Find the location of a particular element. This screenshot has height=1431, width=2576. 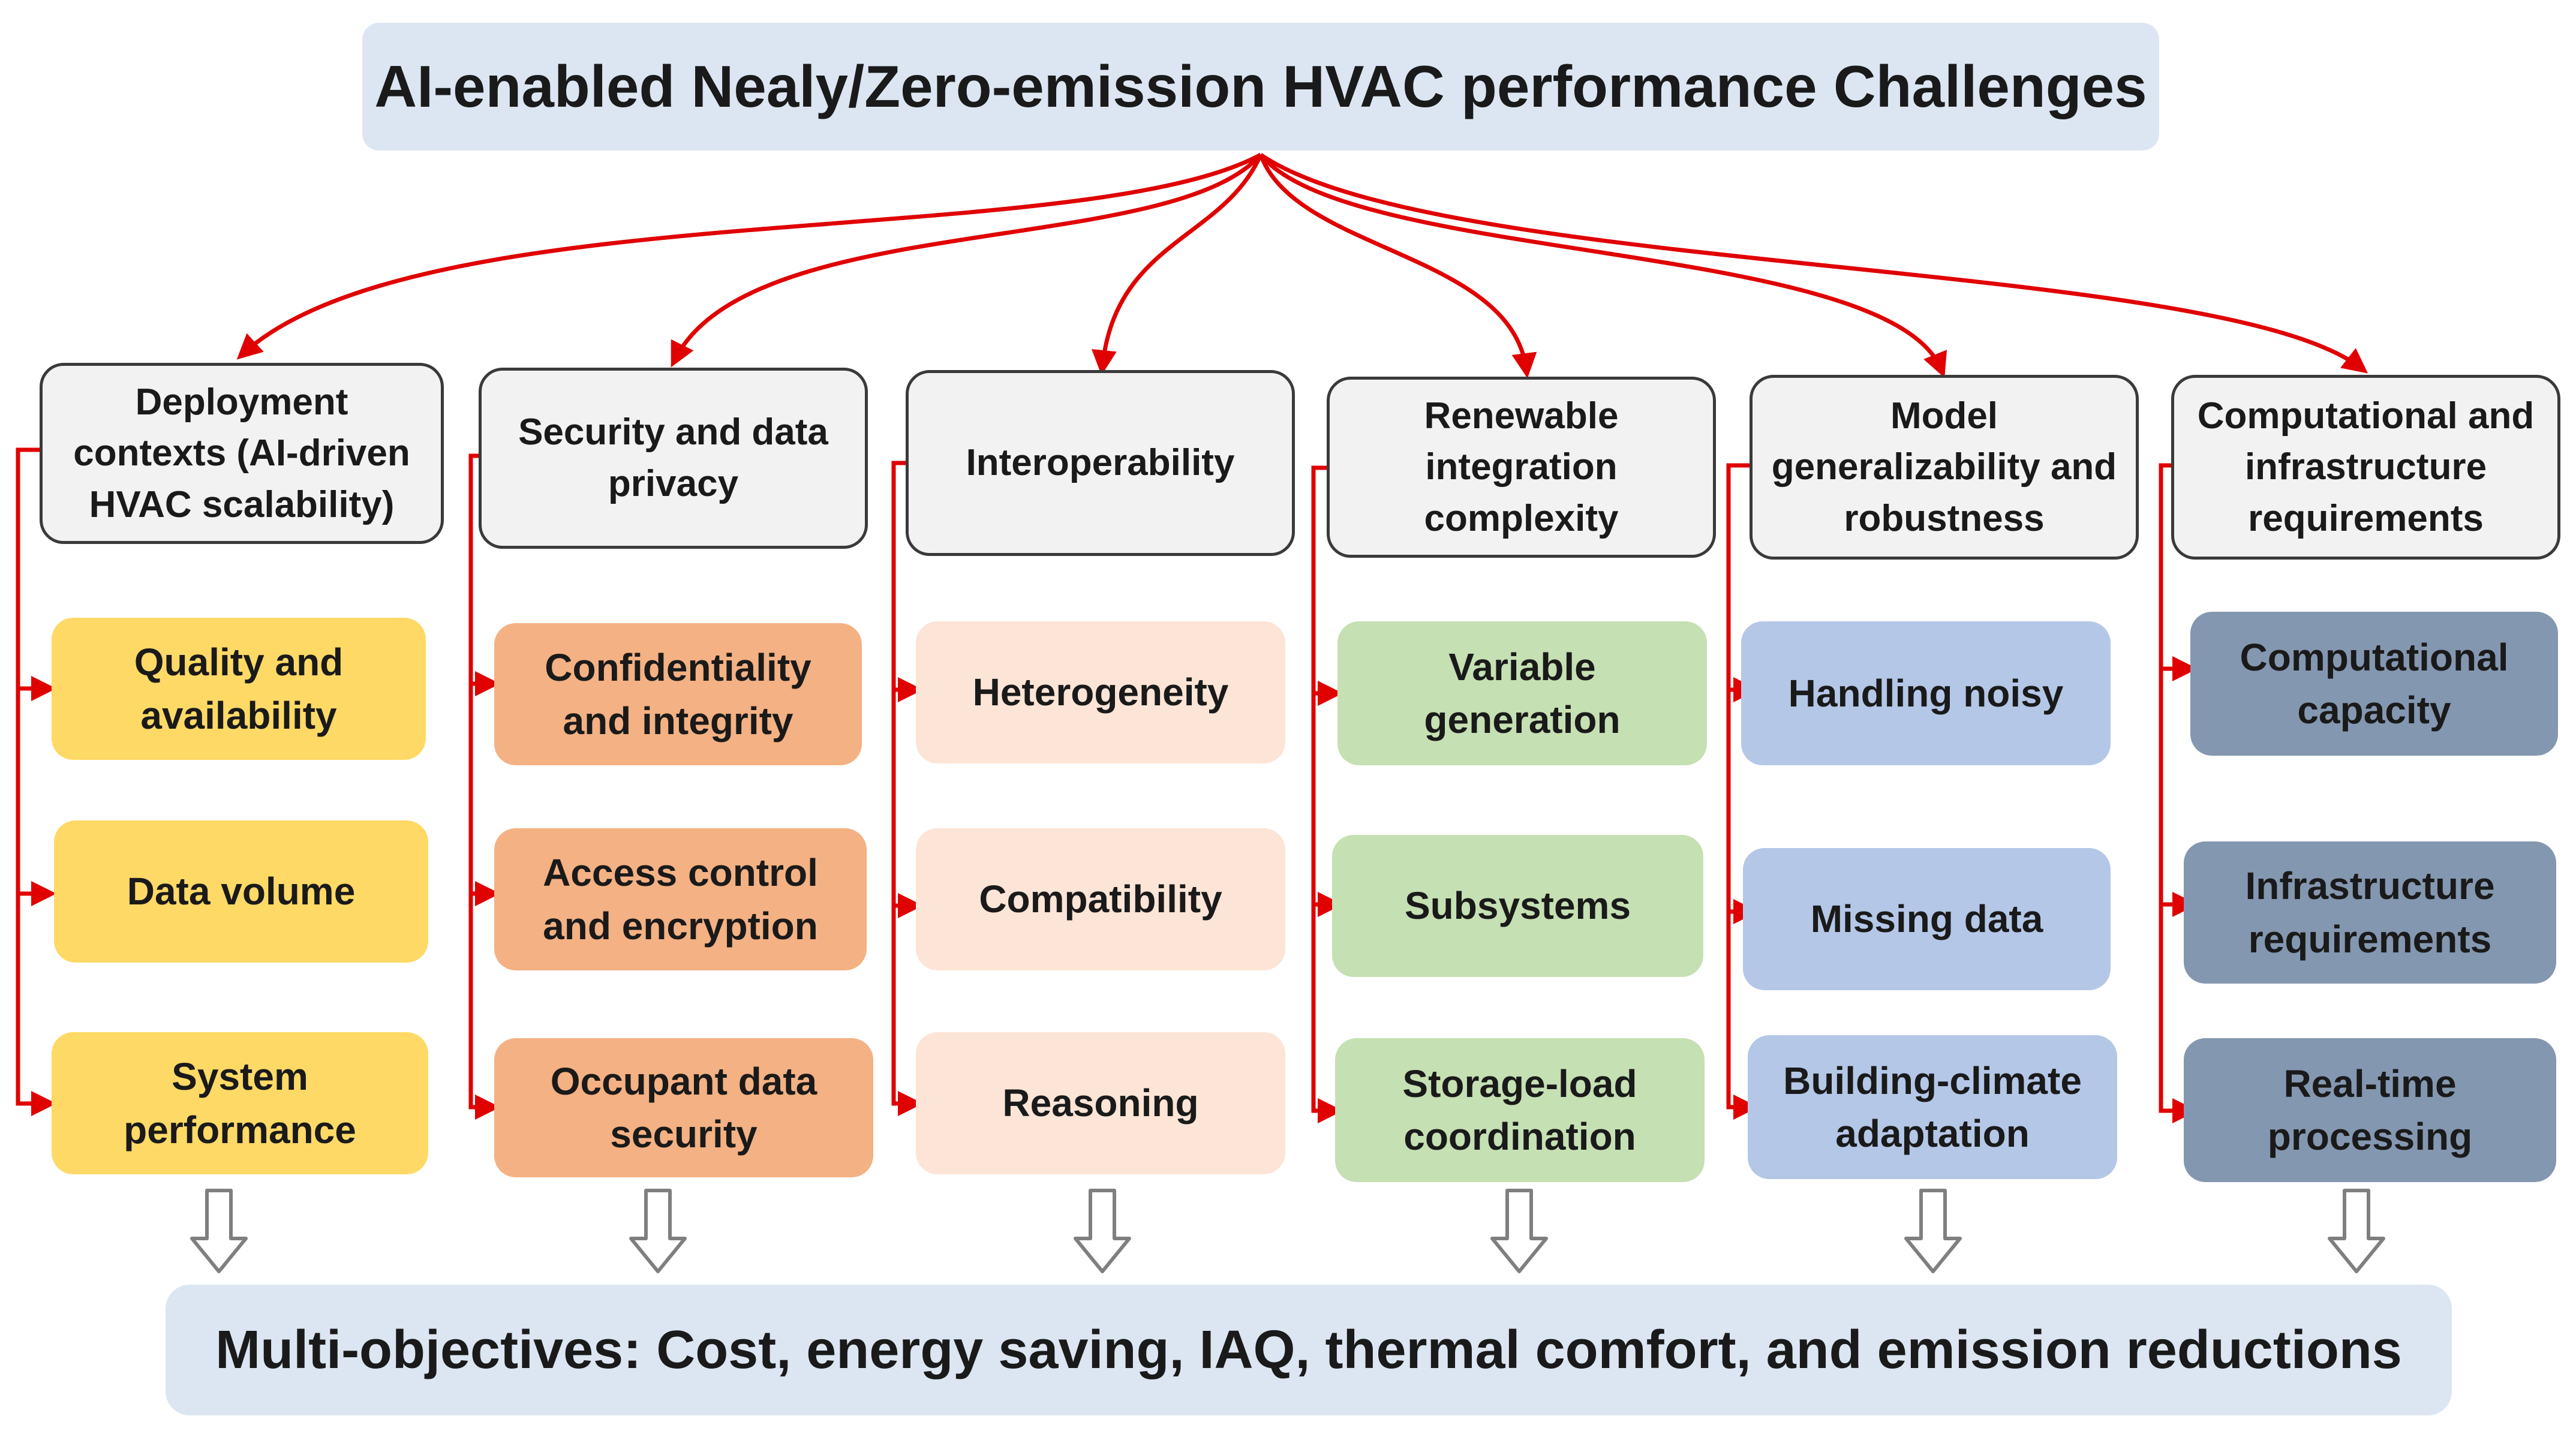

bracket-deployment is located at coordinates (32, 776).